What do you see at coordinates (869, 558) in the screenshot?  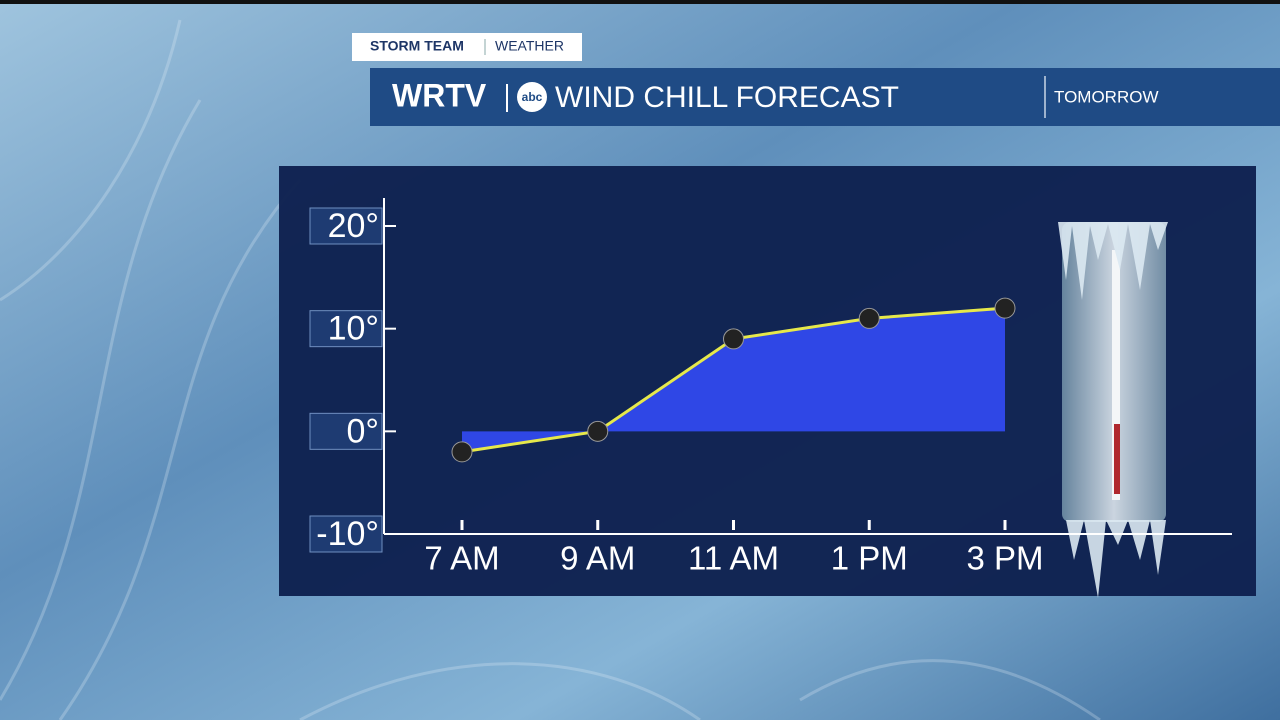 I see `x-tick-label: 1 PM` at bounding box center [869, 558].